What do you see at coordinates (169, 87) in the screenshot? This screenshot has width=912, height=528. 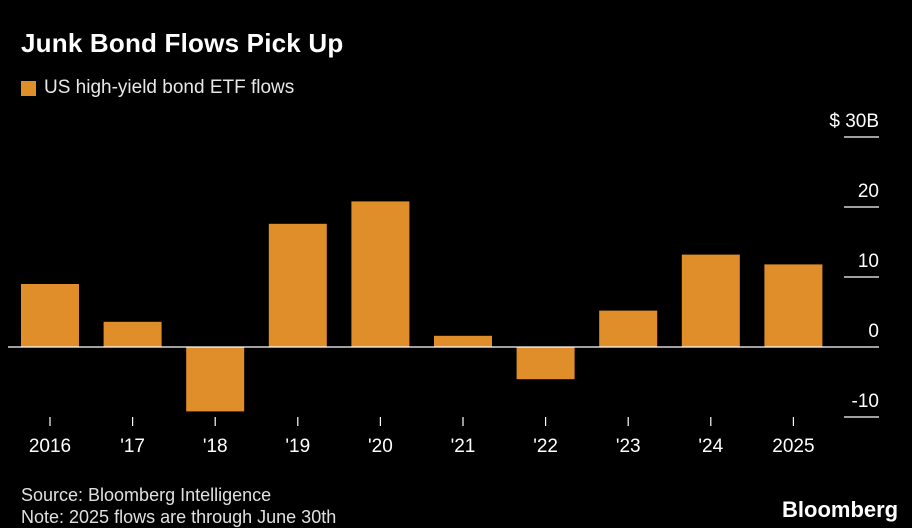 I see `legend-label: US high-yield bond ETF flows` at bounding box center [169, 87].